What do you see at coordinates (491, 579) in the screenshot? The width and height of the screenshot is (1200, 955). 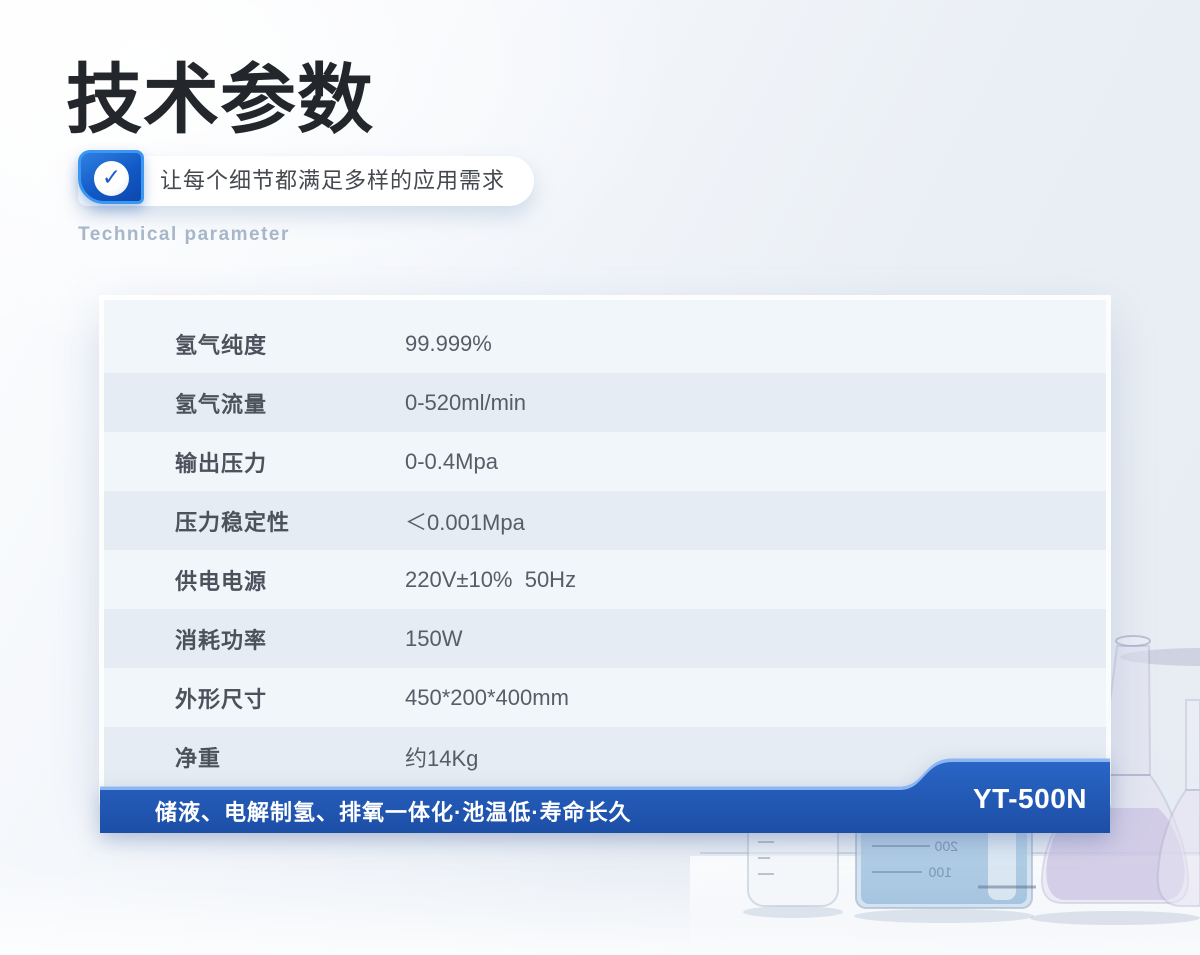 I see `spec-value: 220V±10% 50Hz` at bounding box center [491, 579].